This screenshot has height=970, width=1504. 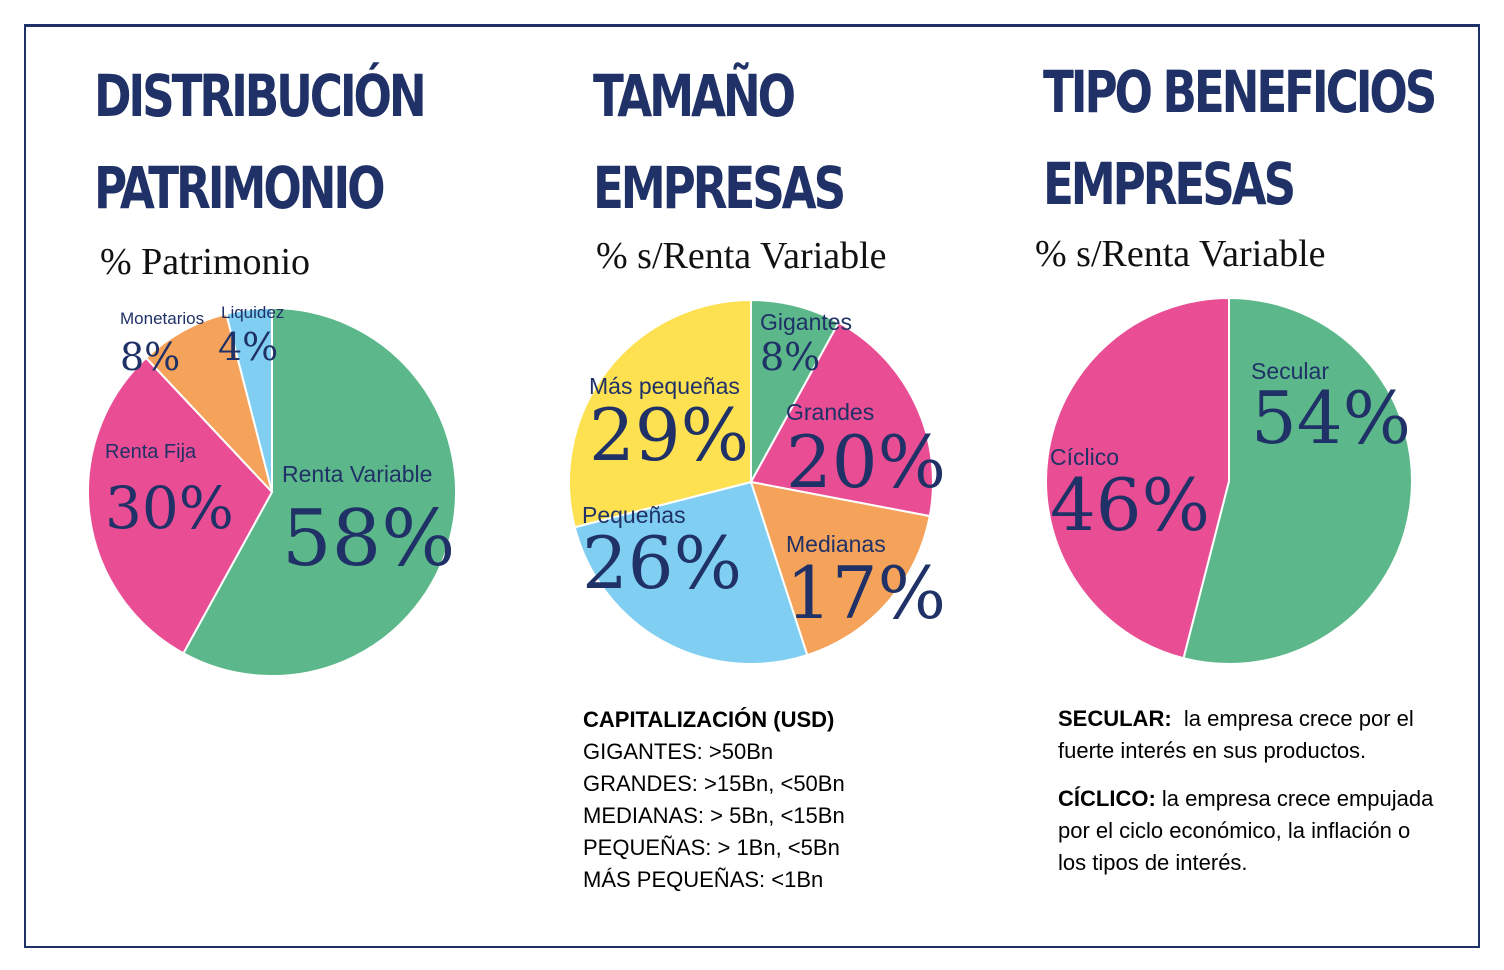 I want to click on slice-label-mas-pequenas: Más pequeñas, so click(x=664, y=386).